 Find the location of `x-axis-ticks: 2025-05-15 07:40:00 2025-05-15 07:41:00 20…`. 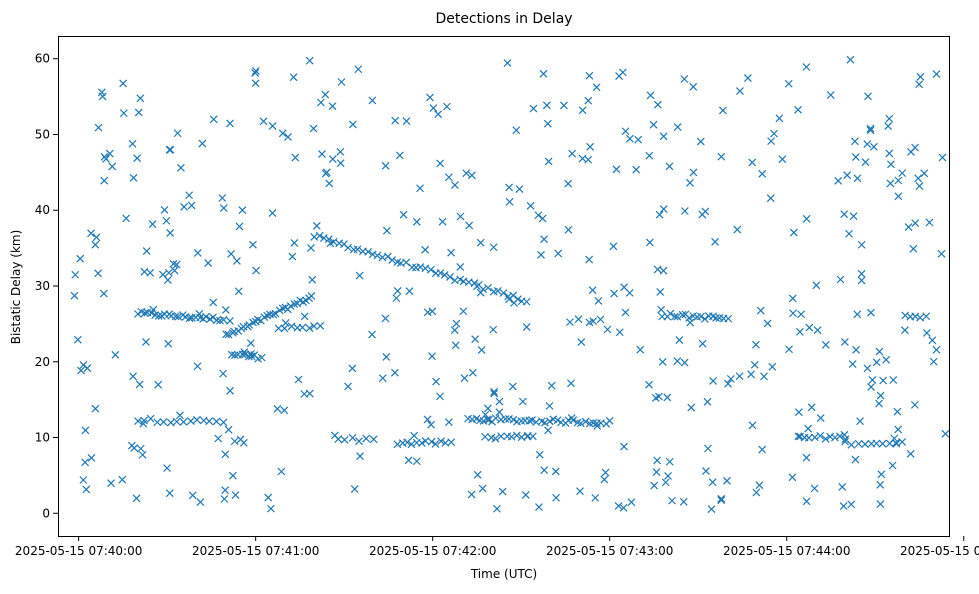

x-axis-ticks: 2025-05-15 07:40:00 2025-05-15 07:41:00 20… is located at coordinates (497, 547).